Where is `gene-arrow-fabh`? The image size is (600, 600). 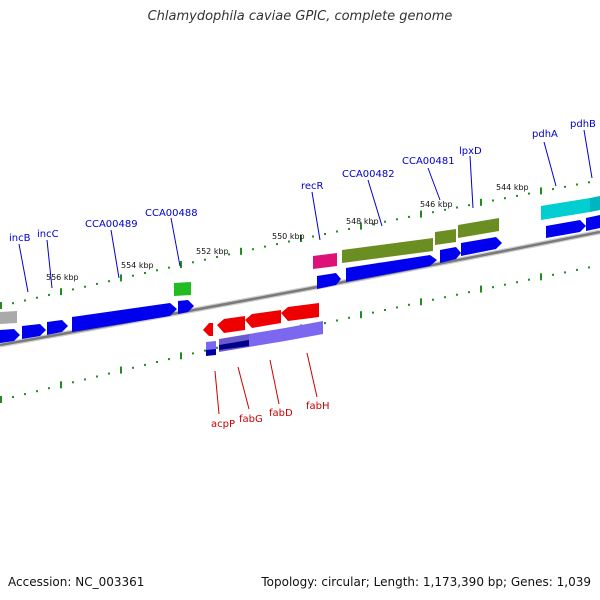 gene-arrow-fabh is located at coordinates (300, 312).